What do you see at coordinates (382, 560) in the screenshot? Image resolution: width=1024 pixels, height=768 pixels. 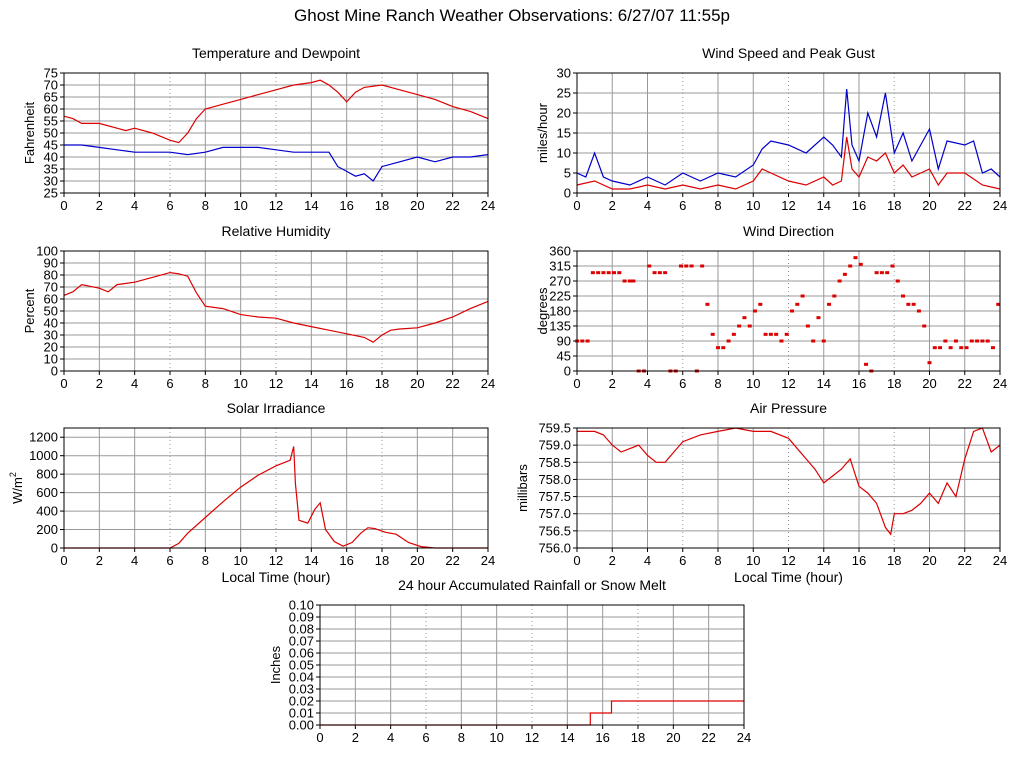 I see `solar-xtick-label-9: 18` at bounding box center [382, 560].